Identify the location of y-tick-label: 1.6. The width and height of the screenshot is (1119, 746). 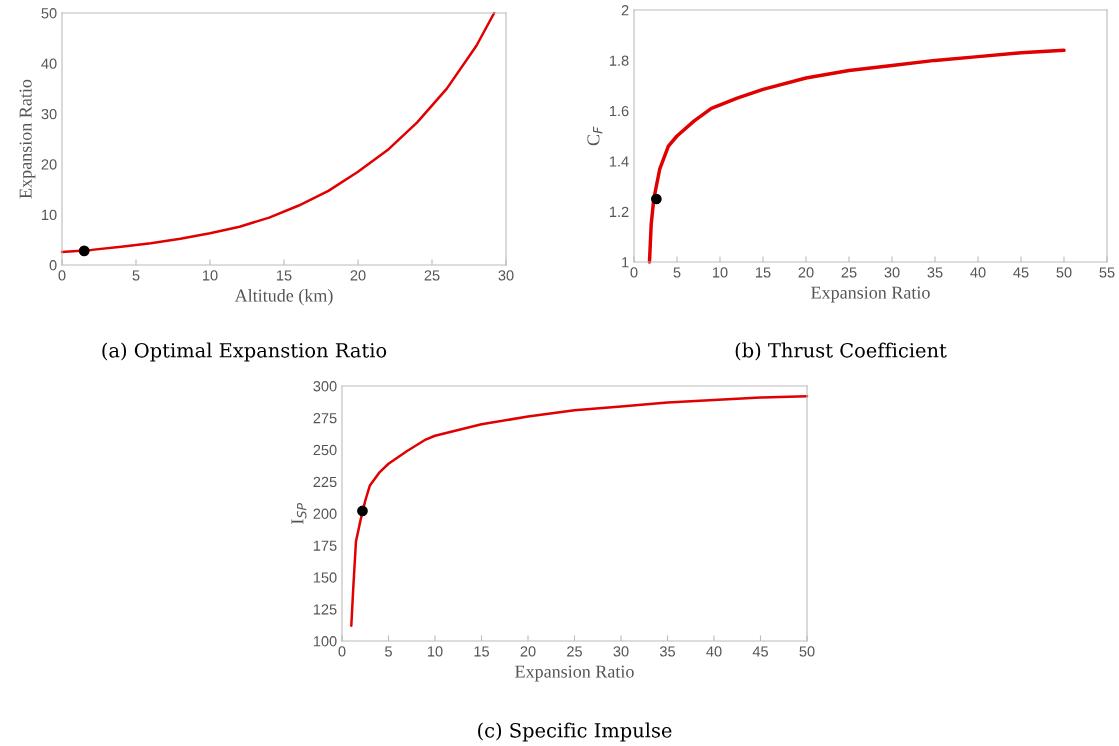
(619, 111).